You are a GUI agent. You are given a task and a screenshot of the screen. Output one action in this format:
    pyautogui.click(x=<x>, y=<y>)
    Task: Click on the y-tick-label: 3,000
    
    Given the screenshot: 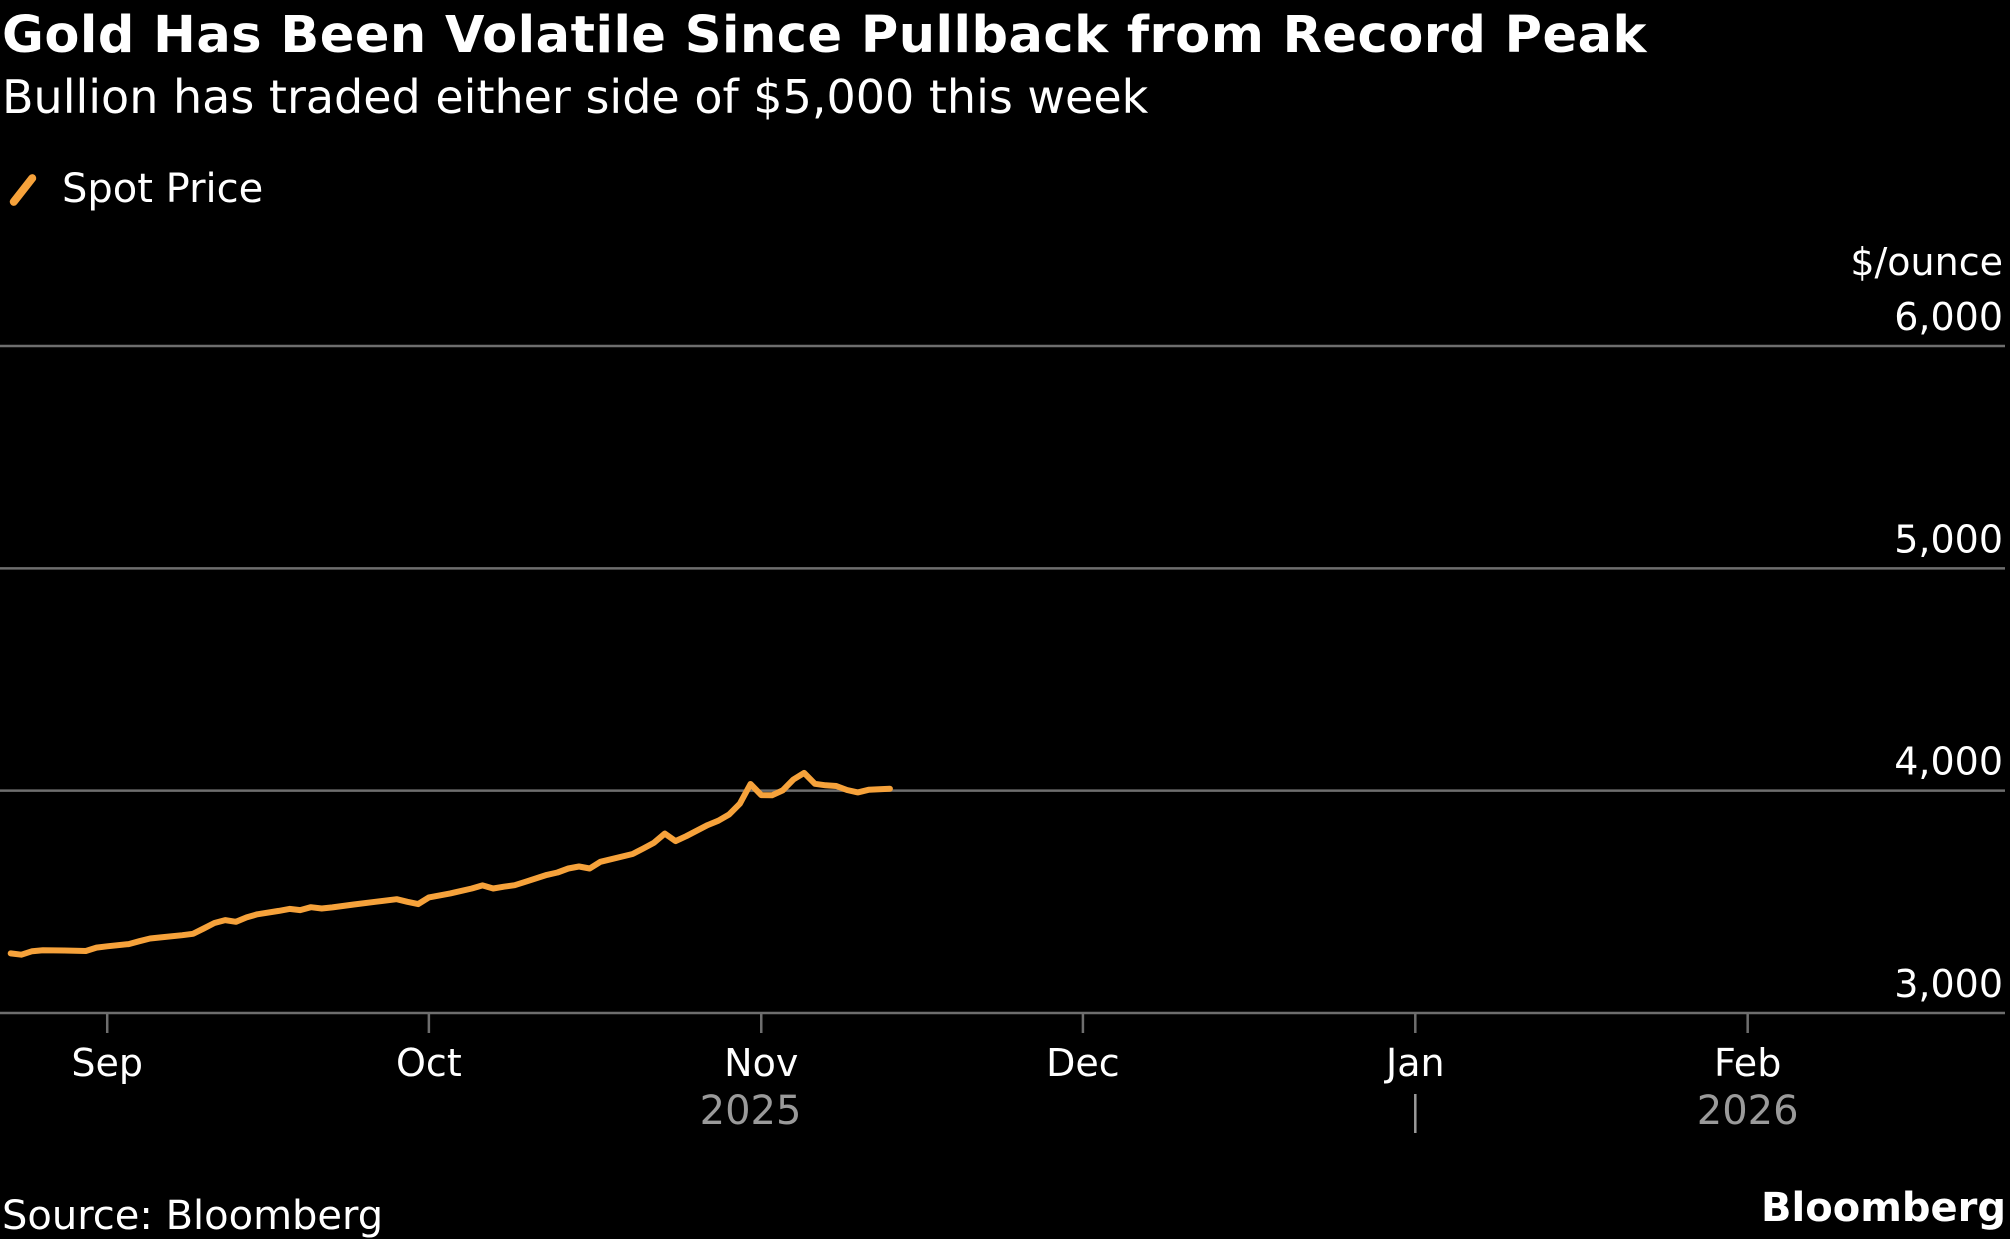 What is the action you would take?
    pyautogui.click(x=1948, y=984)
    